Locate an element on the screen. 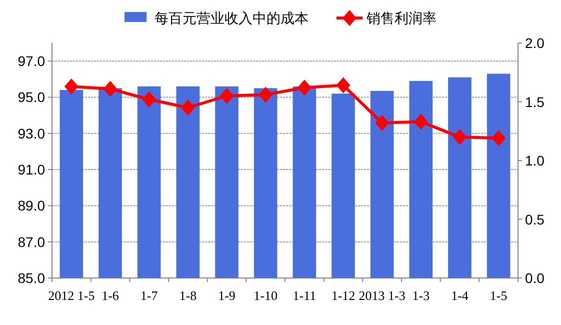 This screenshot has width=561, height=325. y2-tick-label: 1.5 is located at coordinates (535, 102).